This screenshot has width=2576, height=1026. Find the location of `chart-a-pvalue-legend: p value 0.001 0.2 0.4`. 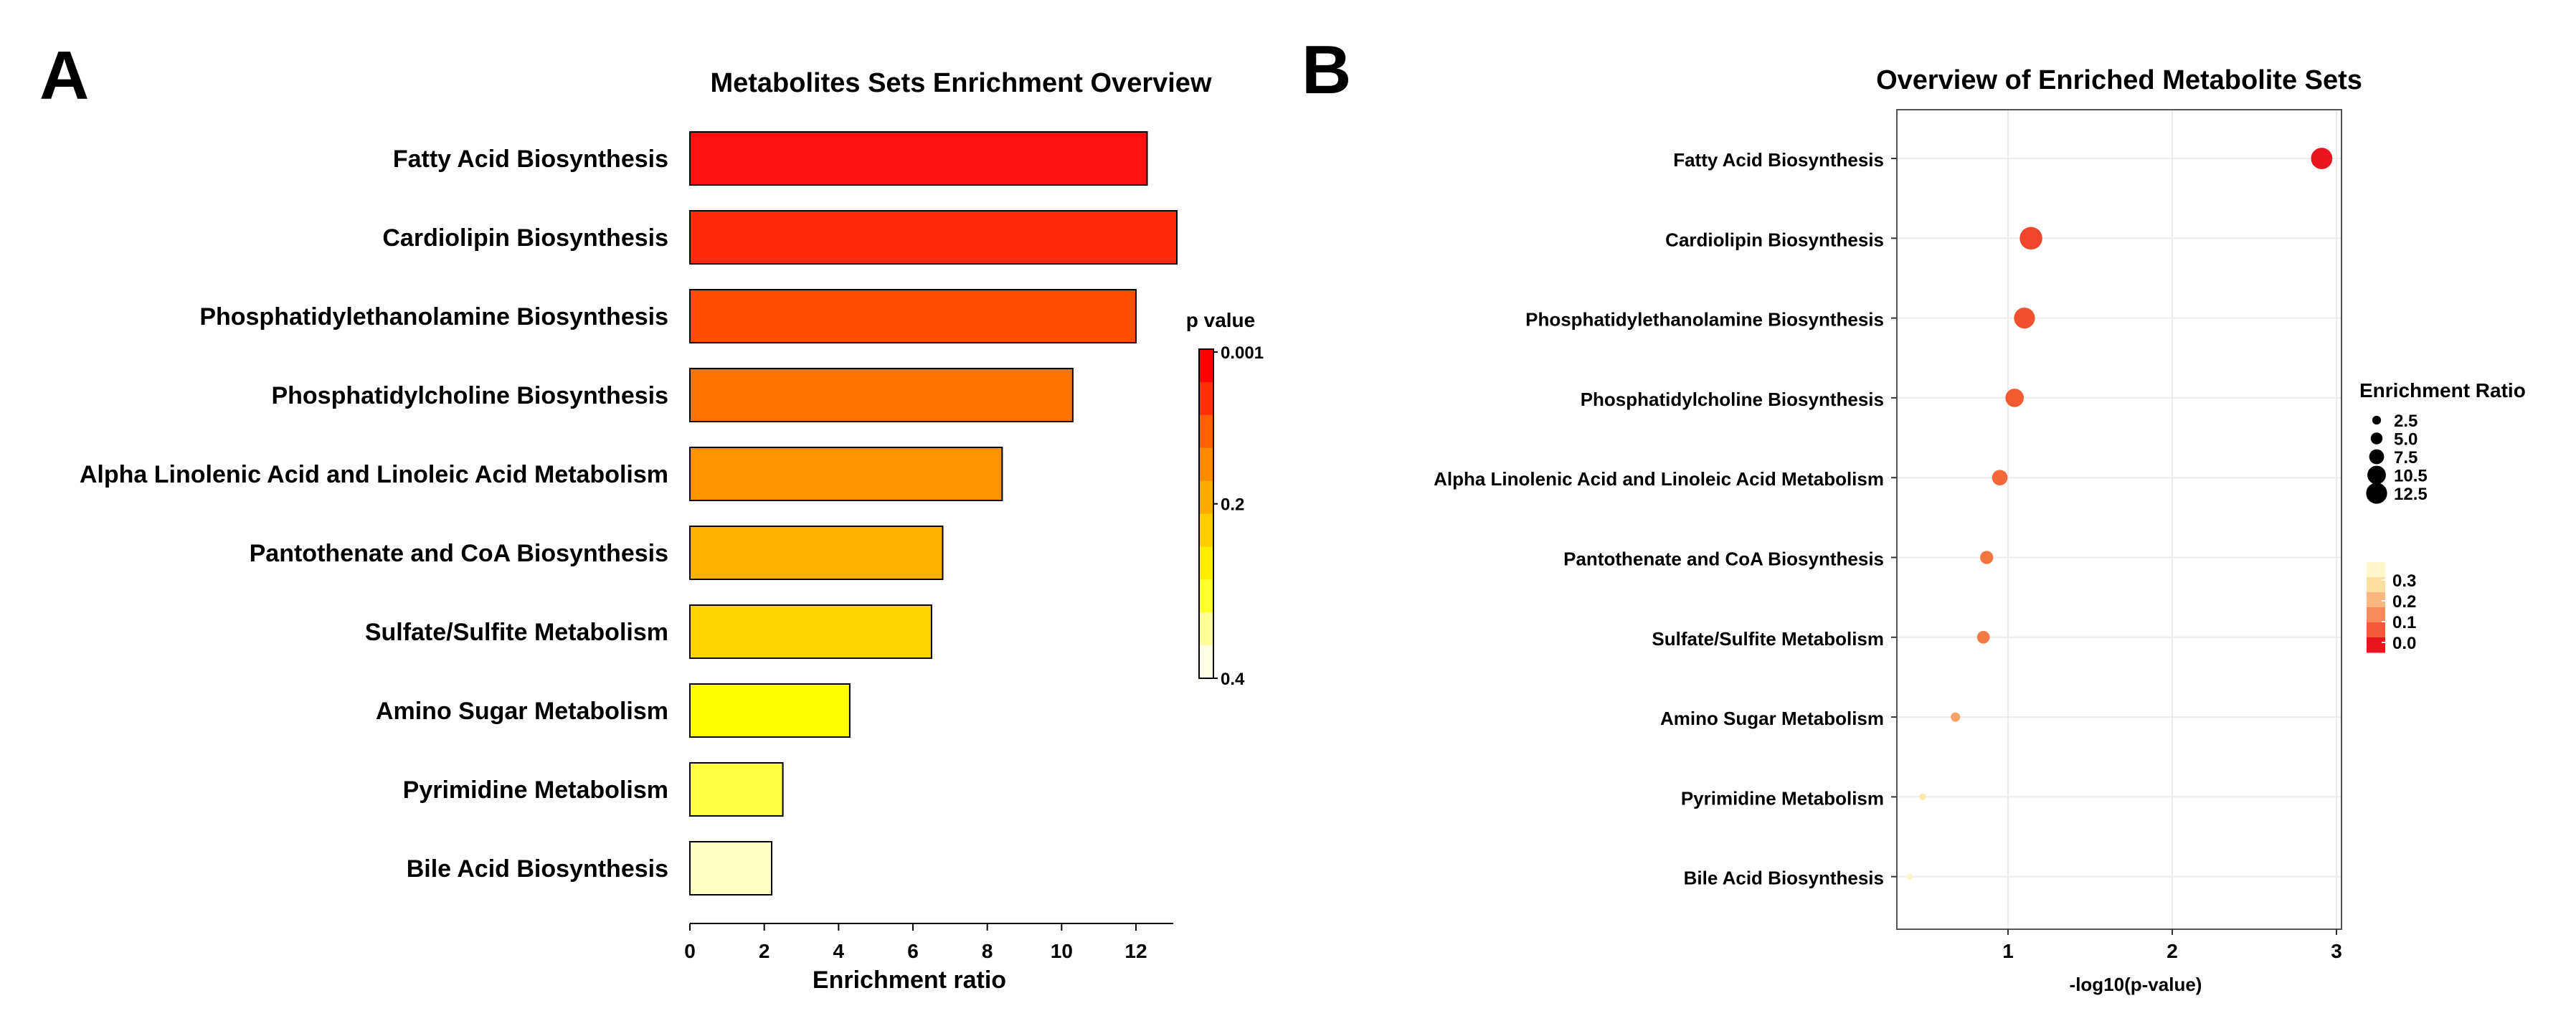

chart-a-pvalue-legend: p value 0.001 0.2 0.4 is located at coordinates (1225, 499).